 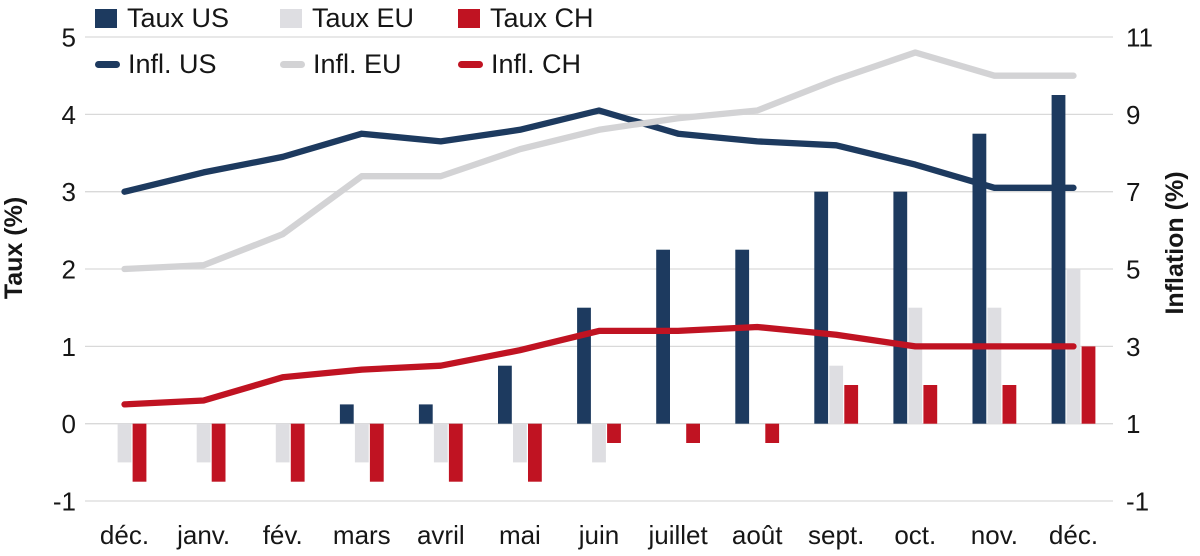 What do you see at coordinates (283, 535) in the screenshot?
I see `x-axis-label: fév.` at bounding box center [283, 535].